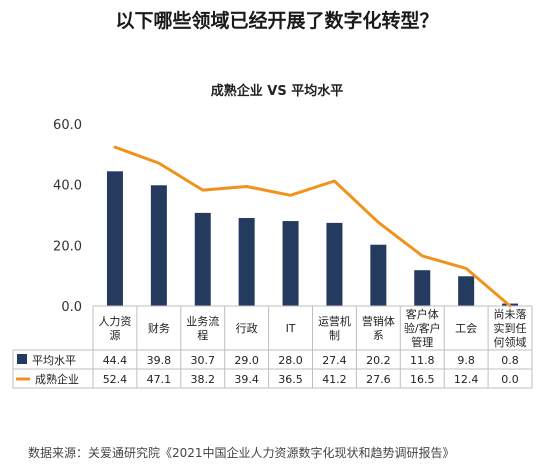  What do you see at coordinates (378, 321) in the screenshot?
I see `x-category-label: 营销体` at bounding box center [378, 321].